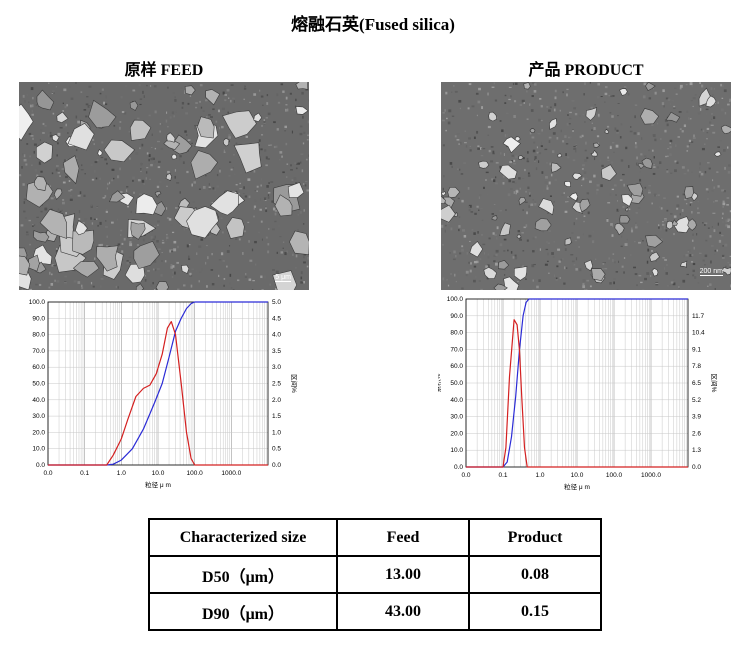  Describe the element at coordinates (375, 611) in the screenshot. I see `table-row: D90（μm） 43.00 0.15` at that location.